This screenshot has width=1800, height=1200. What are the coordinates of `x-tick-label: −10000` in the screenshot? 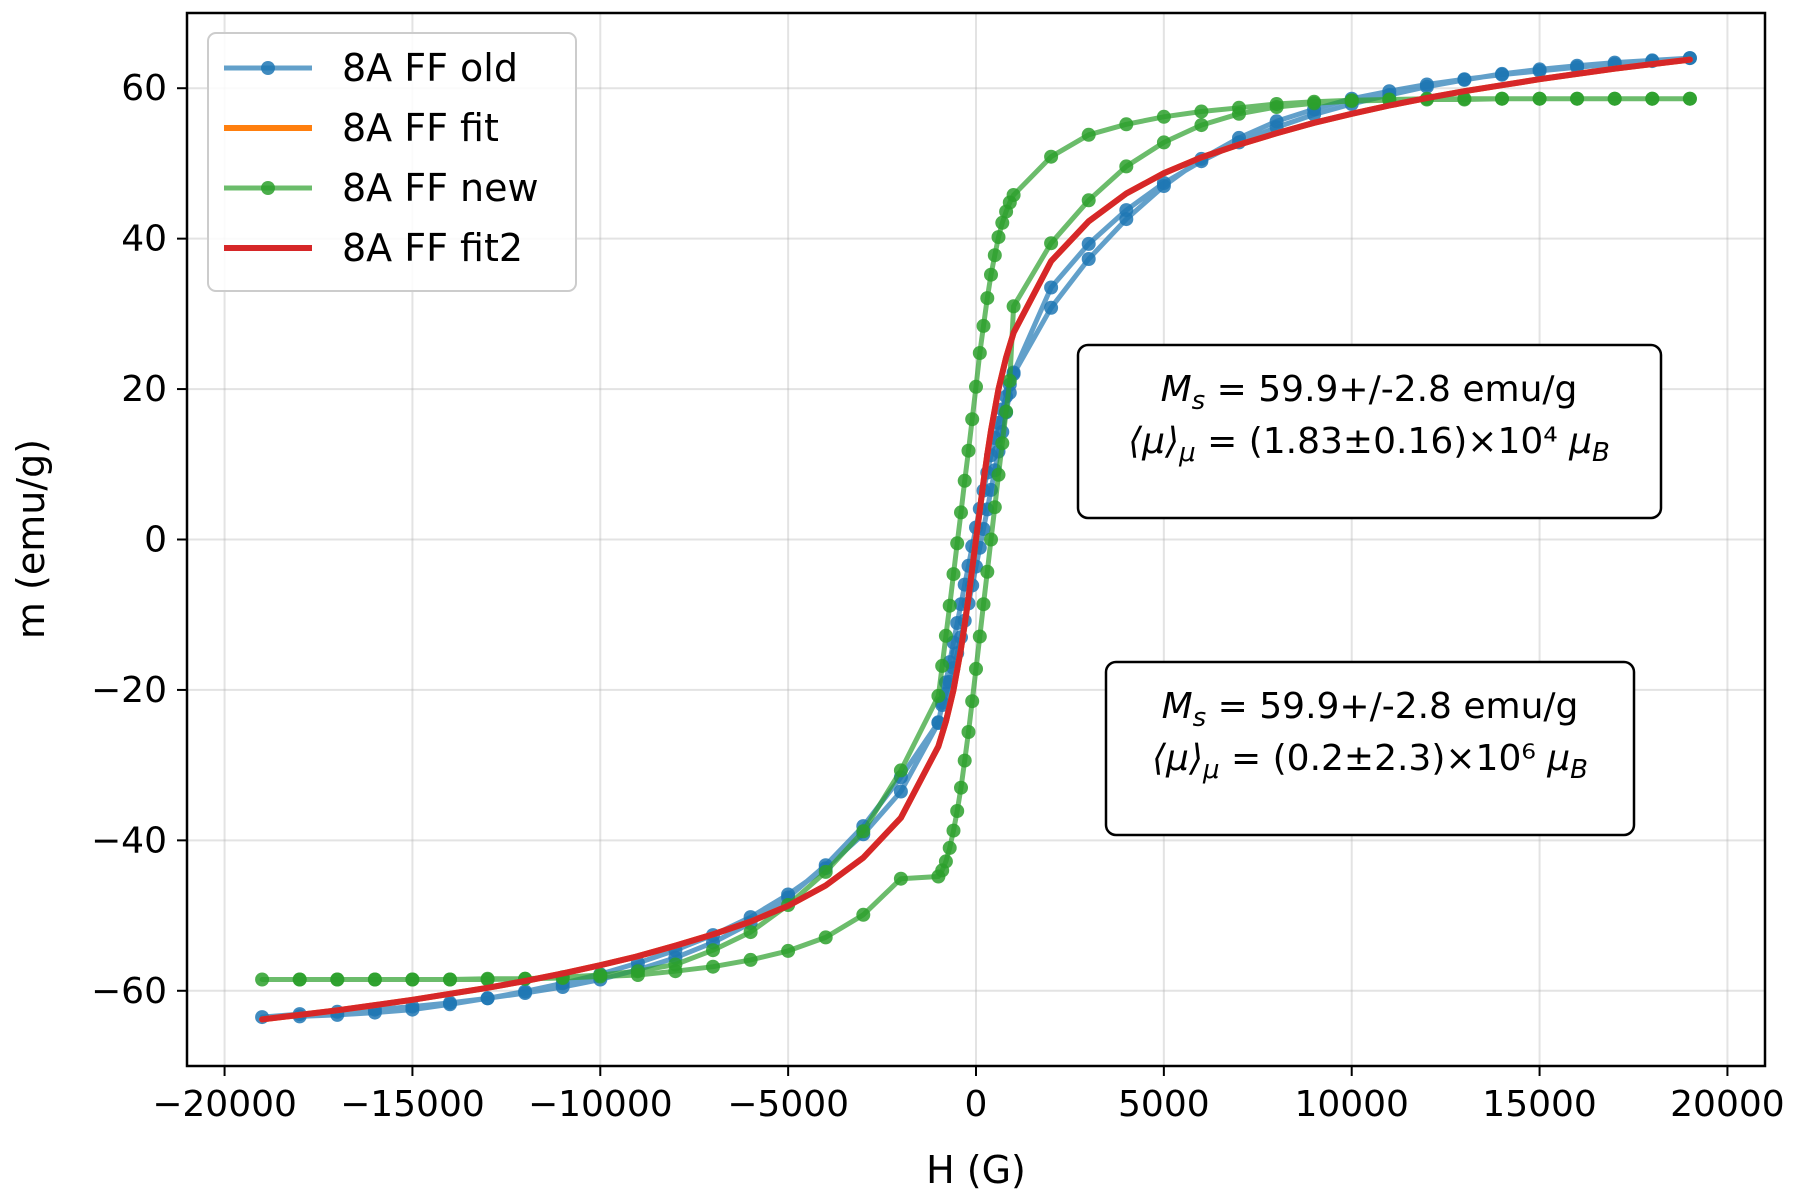 It's located at (600, 1104).